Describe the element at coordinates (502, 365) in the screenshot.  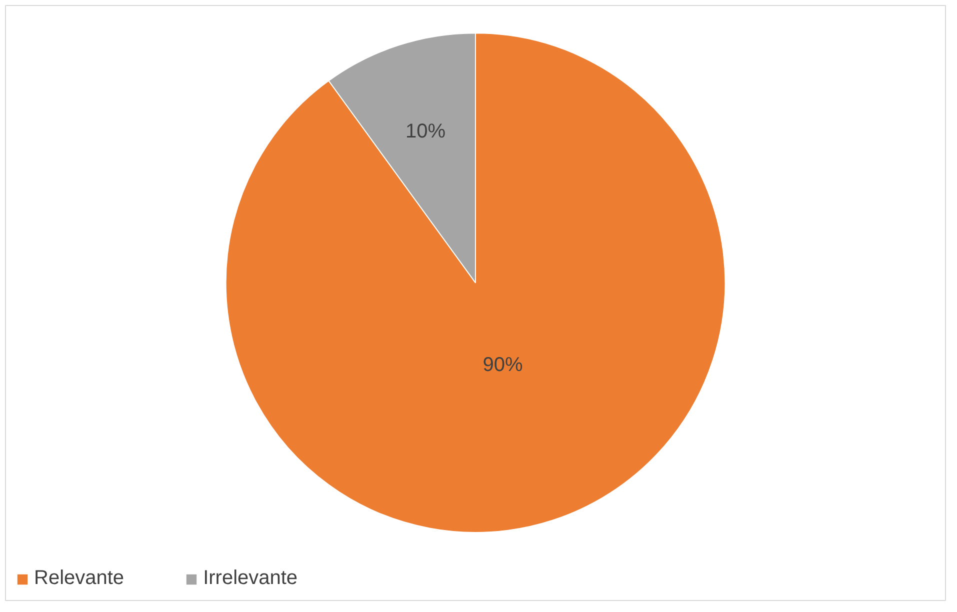
I see `data-label: 90%` at that location.